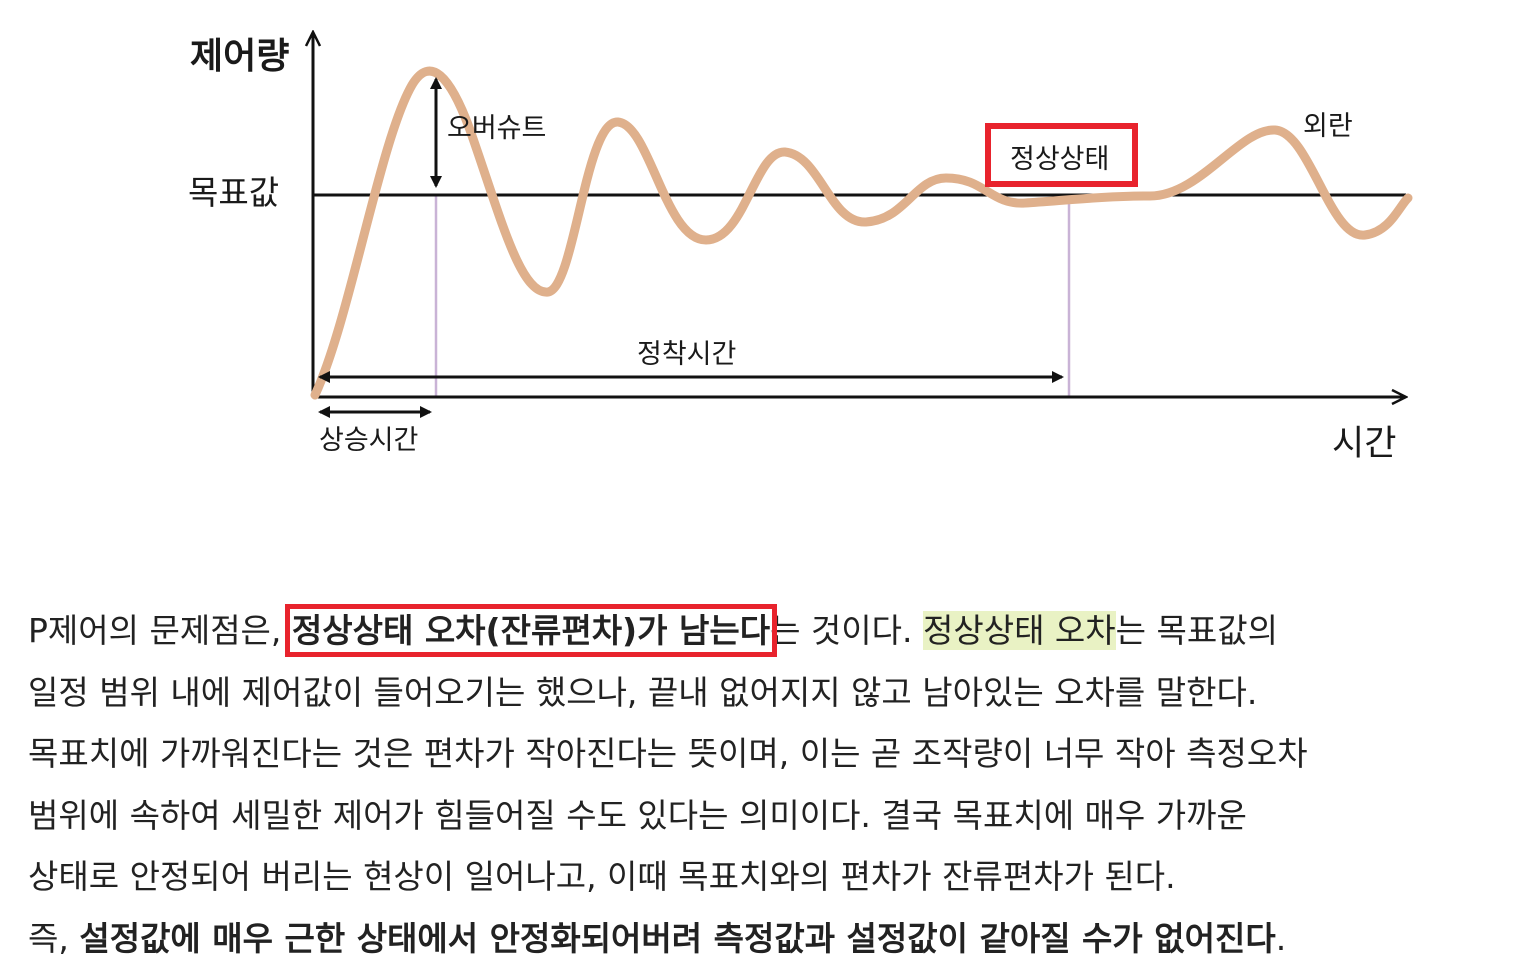 This screenshot has height=976, width=1518. Describe the element at coordinates (1059, 159) in the screenshot. I see `steady-state-label: 정상상태` at that location.